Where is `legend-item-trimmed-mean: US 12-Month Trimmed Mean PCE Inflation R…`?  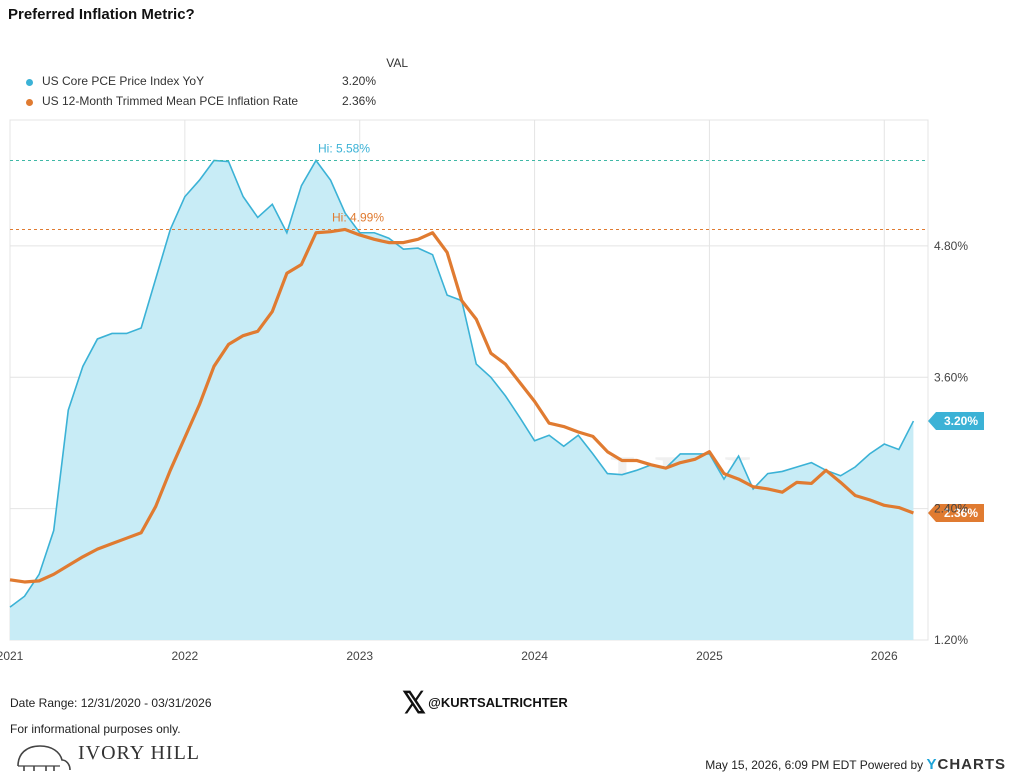 legend-item-trimmed-mean: US 12-Month Trimmed Mean PCE Inflation R… is located at coordinates (212, 103).